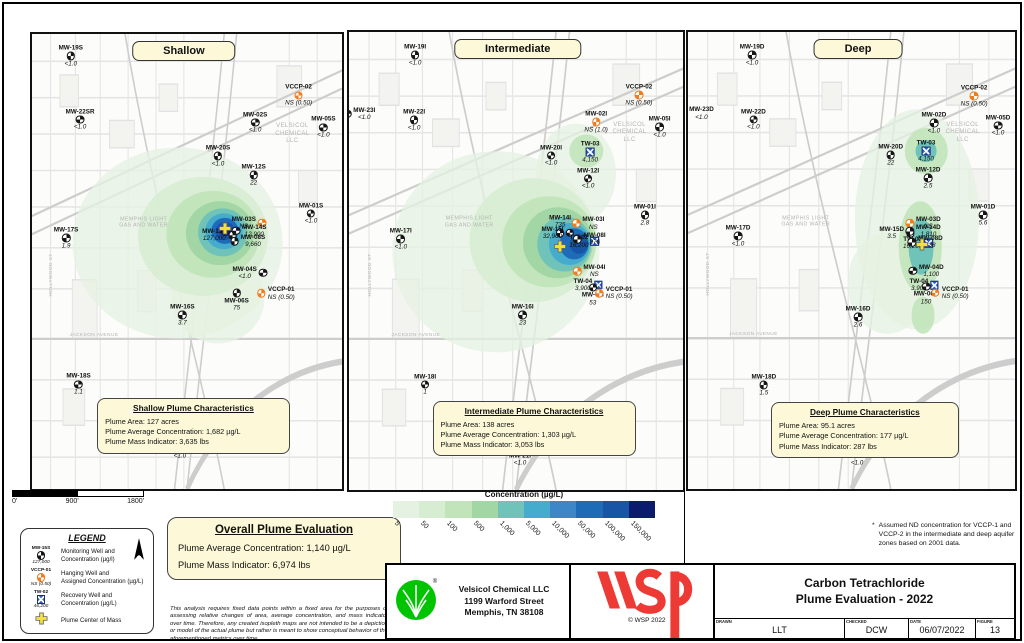 Image resolution: width=1024 pixels, height=643 pixels. I want to click on well-value: 127,000, so click(214, 239).